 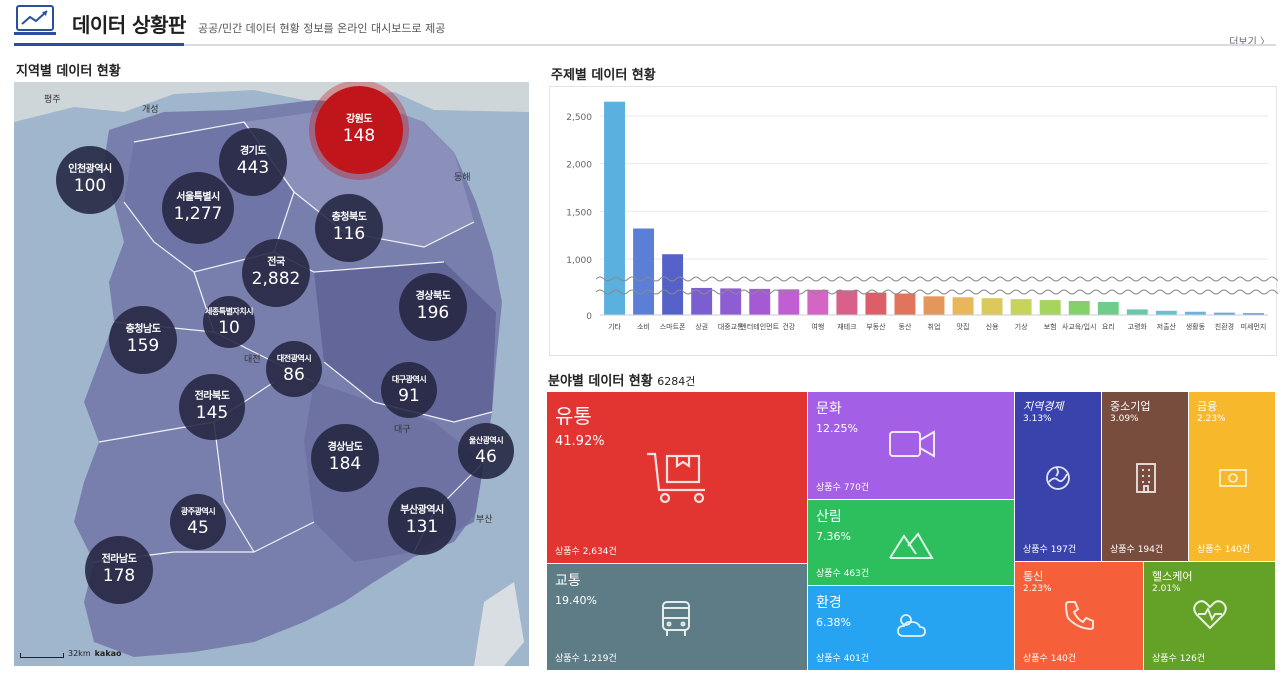 What do you see at coordinates (600, 381) in the screenshot?
I see `field-title-text: 분야별 데이터 현황` at bounding box center [600, 381].